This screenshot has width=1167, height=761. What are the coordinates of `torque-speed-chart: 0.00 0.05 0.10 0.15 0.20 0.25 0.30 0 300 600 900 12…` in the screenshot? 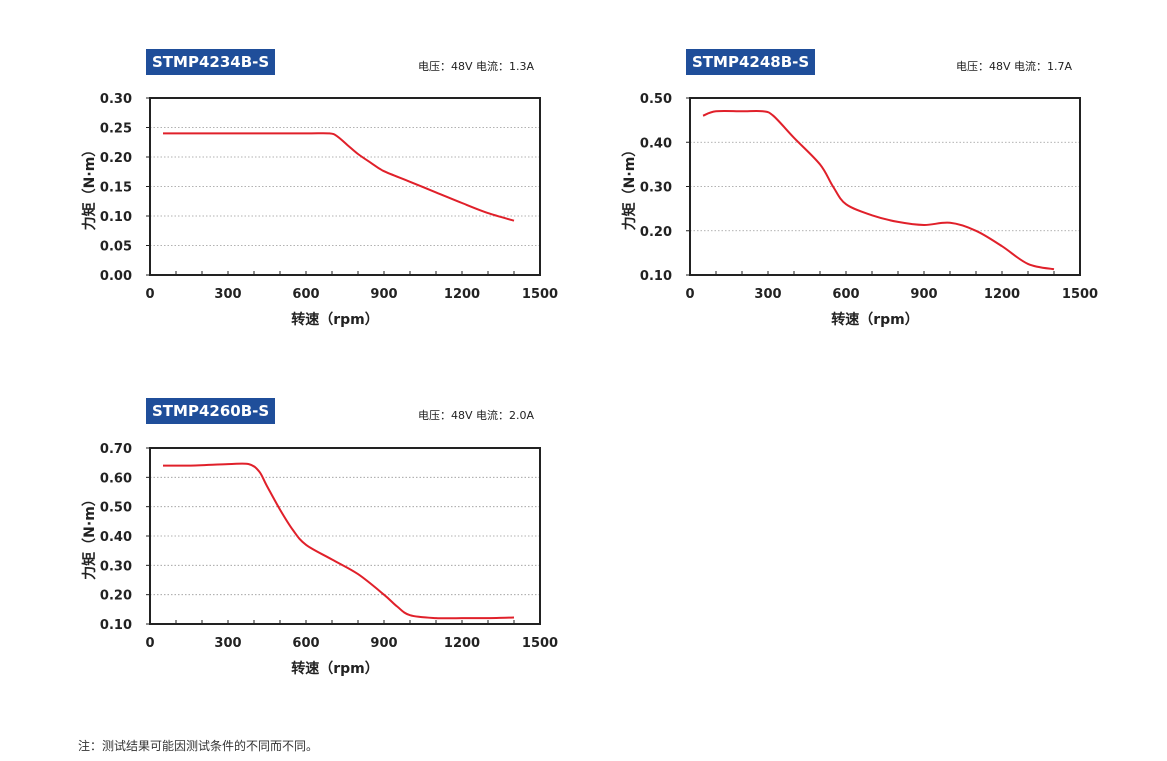 It's located at (319, 210).